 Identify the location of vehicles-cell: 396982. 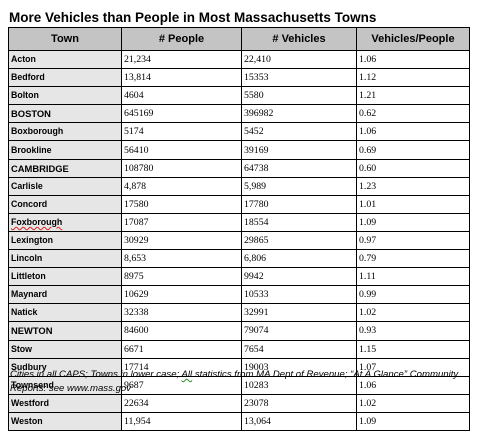
(299, 114).